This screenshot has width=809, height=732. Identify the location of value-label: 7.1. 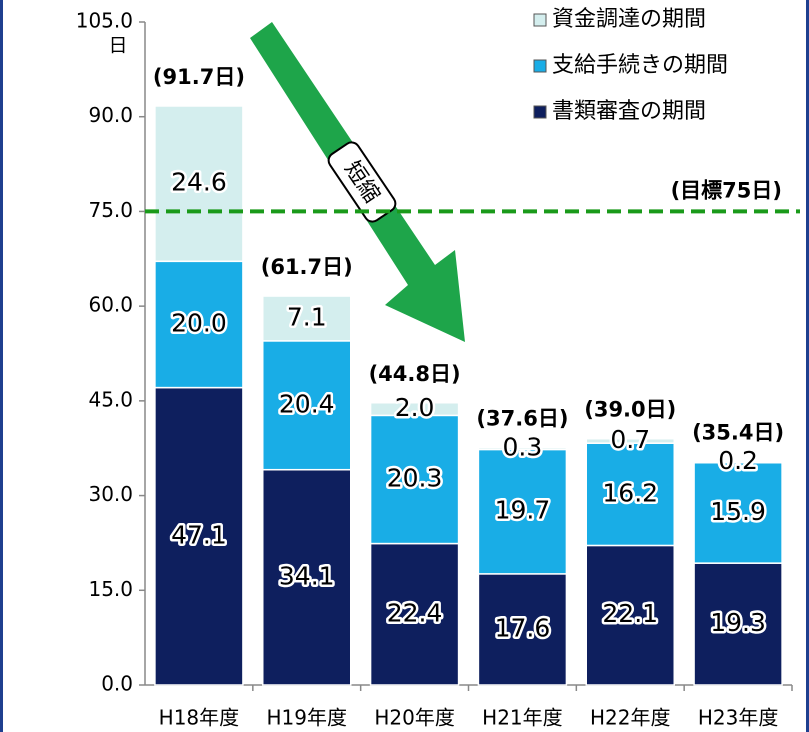
(307, 316).